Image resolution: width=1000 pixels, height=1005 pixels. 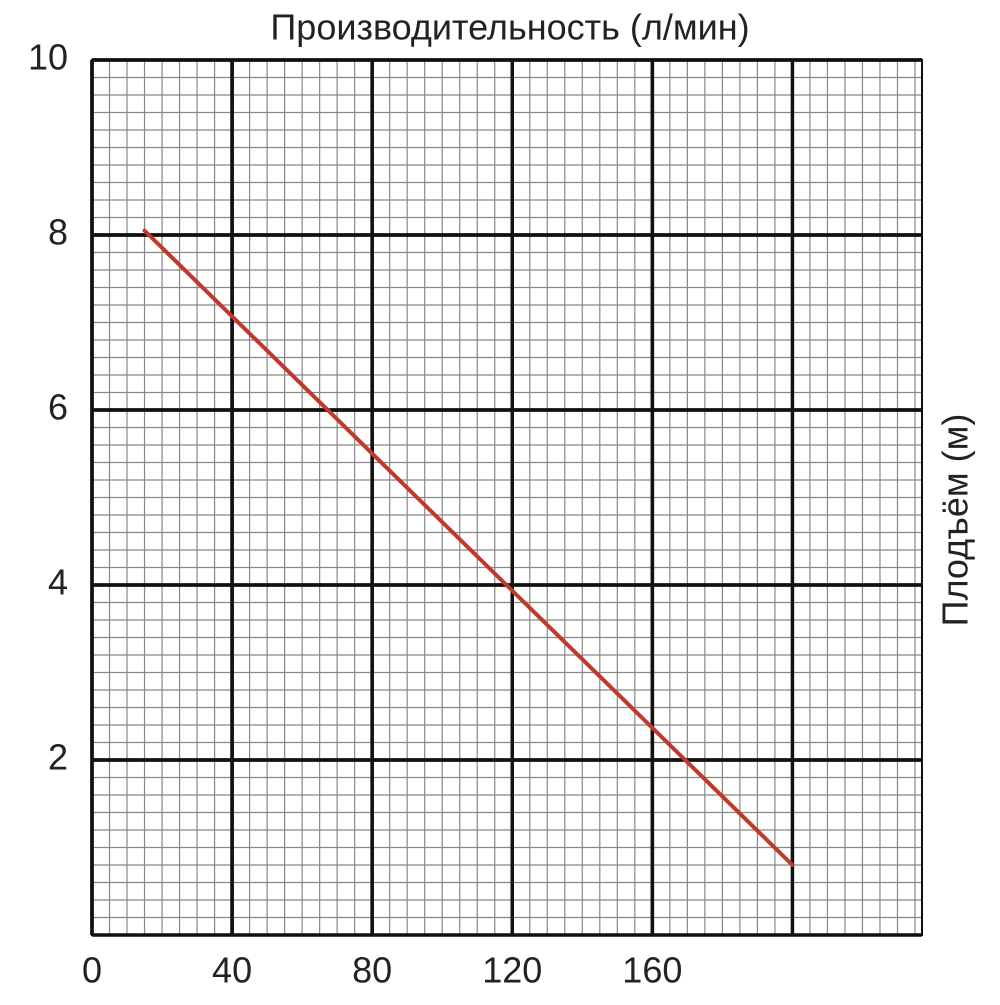 I want to click on x-tick-label: 160, so click(x=652, y=970).